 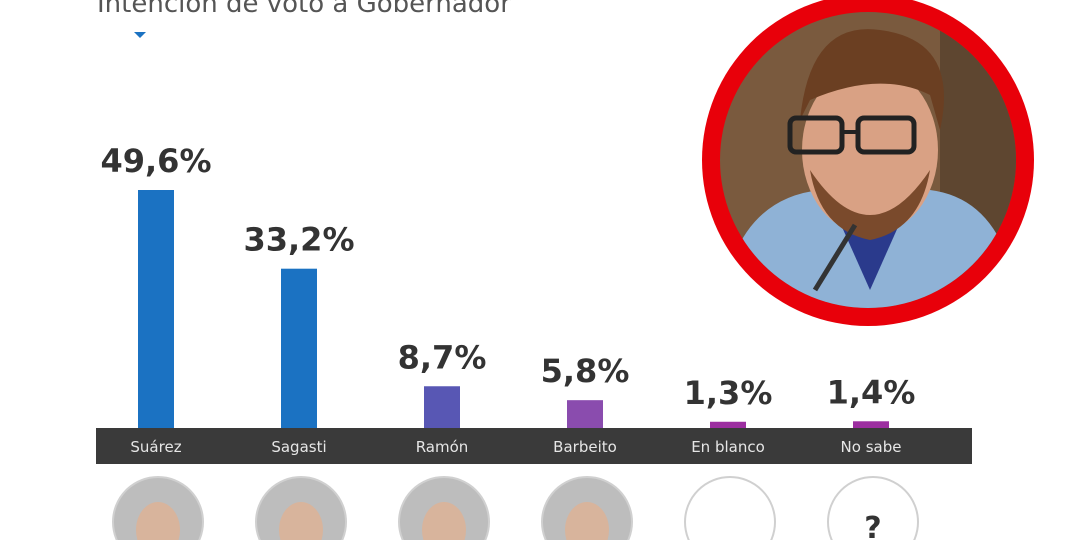 What do you see at coordinates (871, 447) in the screenshot?
I see `x-tick-label: No sabe` at bounding box center [871, 447].